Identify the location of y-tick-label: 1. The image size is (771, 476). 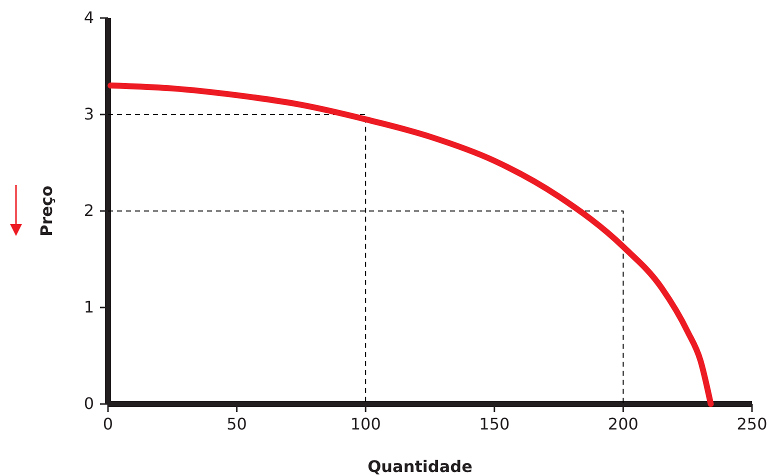
(89, 307).